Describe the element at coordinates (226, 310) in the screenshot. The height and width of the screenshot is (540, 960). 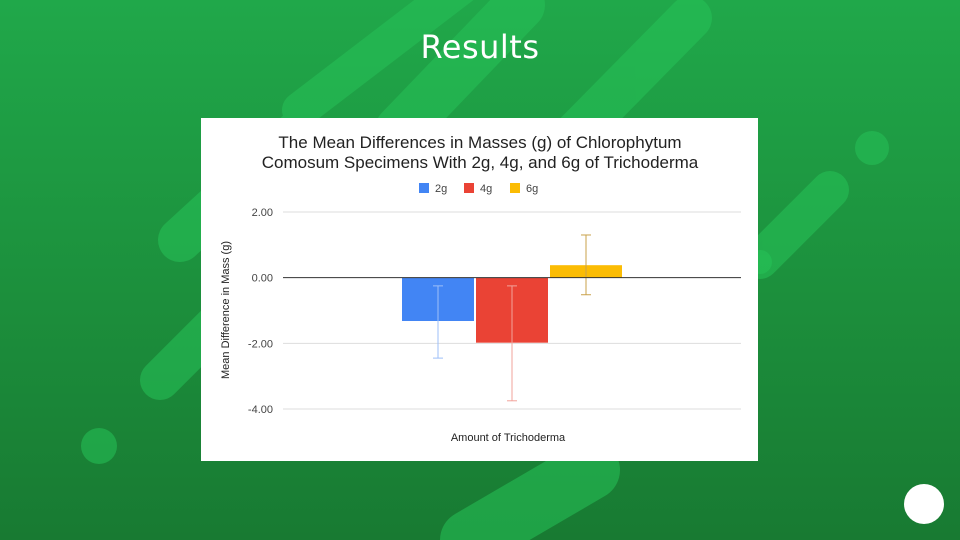
I see `y-axis-title: Mean Difference in Mass (g)` at that location.